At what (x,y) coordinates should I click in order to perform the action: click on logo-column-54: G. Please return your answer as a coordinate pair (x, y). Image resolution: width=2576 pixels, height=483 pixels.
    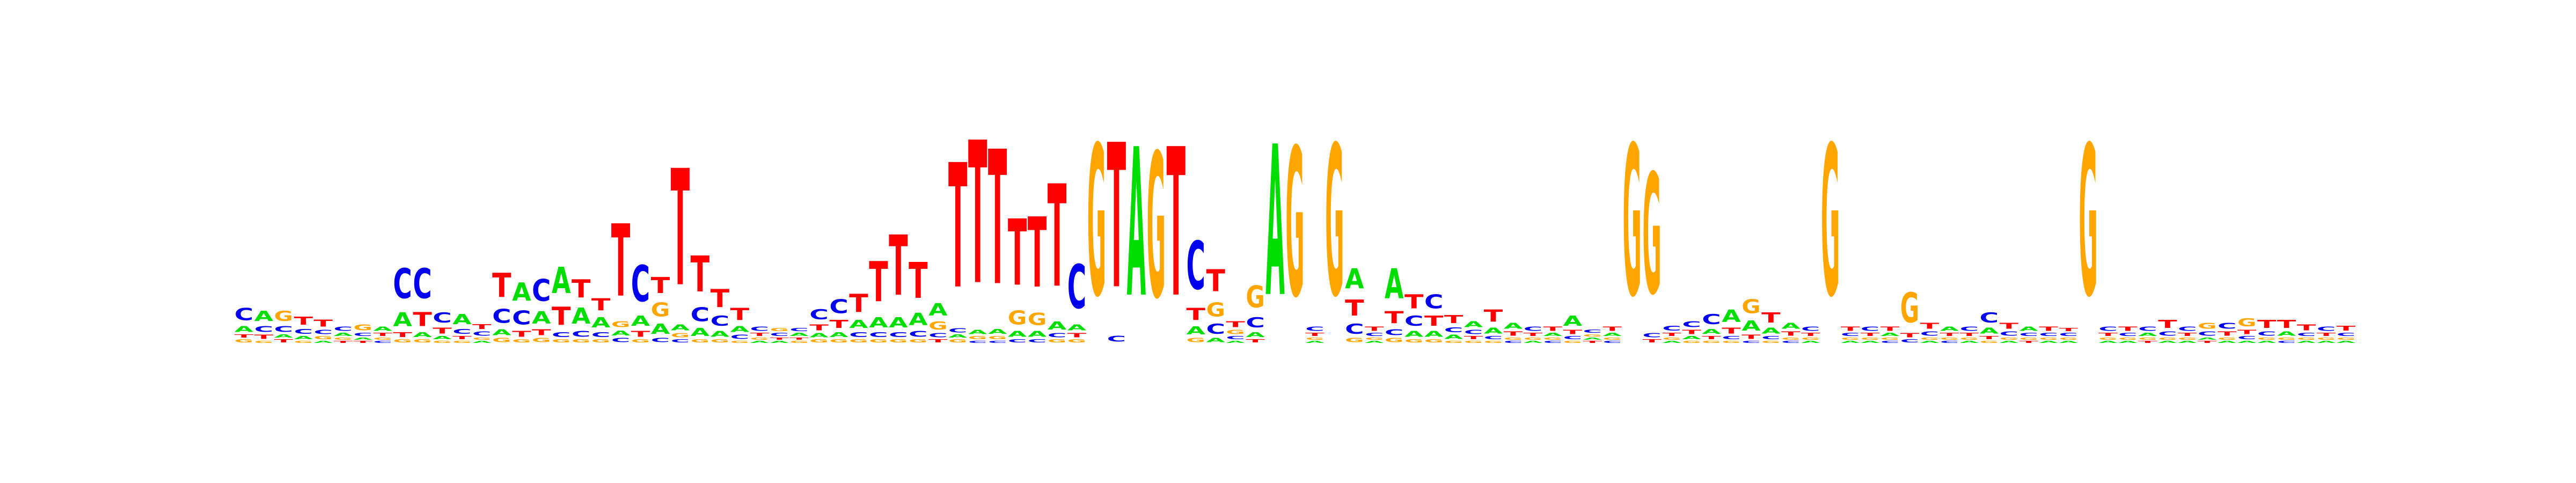
    Looking at the image, I should click on (1294, 224).